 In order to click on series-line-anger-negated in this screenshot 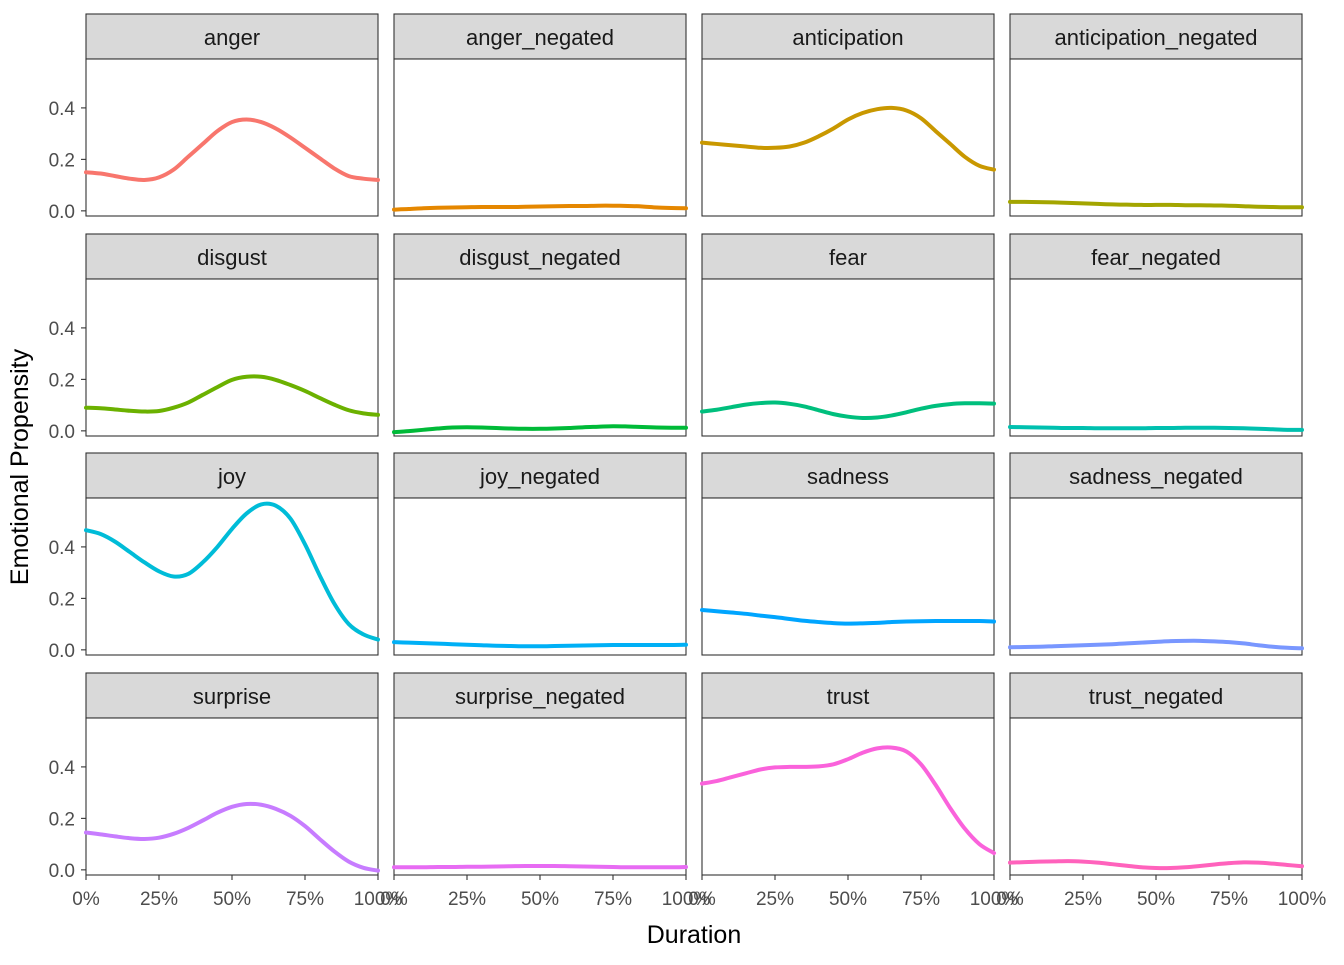, I will do `click(540, 207)`.